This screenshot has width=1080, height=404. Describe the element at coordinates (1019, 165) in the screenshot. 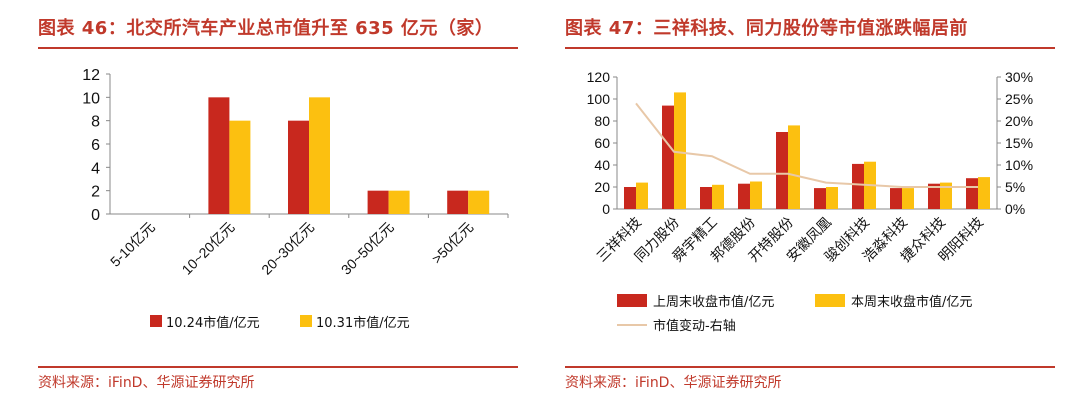

I see `y2-tick-label: 10%` at that location.